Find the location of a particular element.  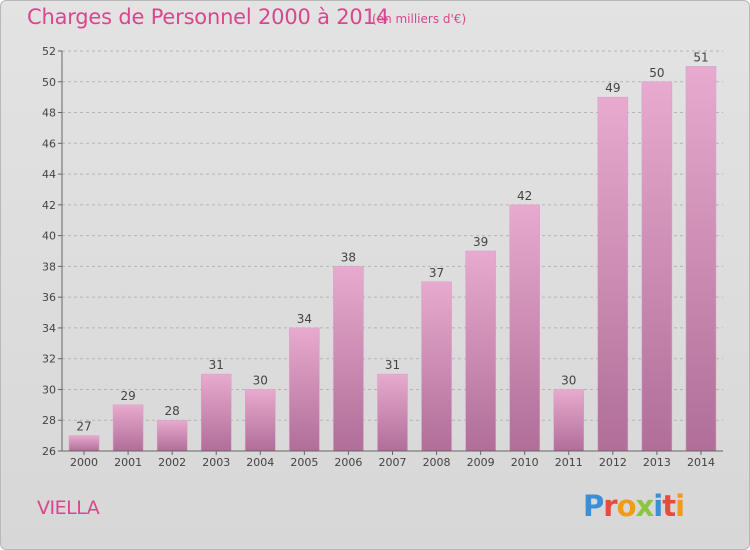

commune-name: VIELLA is located at coordinates (68, 508).